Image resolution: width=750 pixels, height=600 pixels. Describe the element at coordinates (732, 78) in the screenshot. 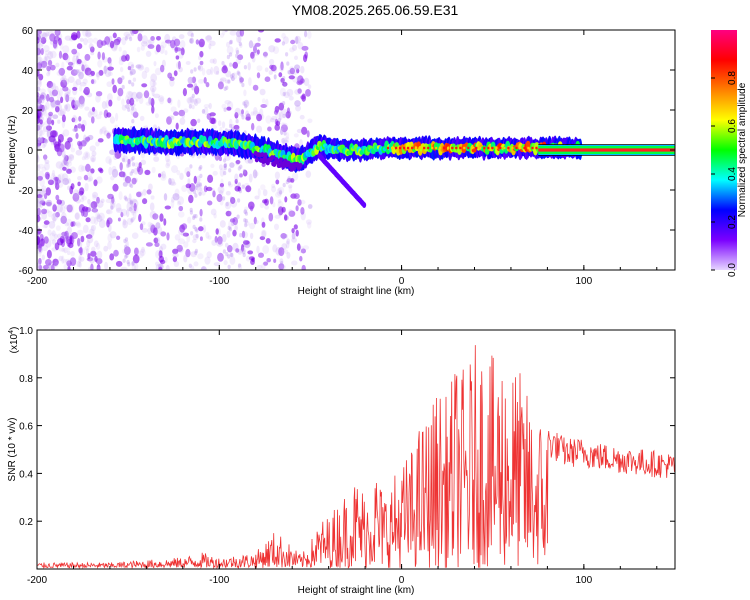

I see `colorbar-tick-label: 0.8` at that location.